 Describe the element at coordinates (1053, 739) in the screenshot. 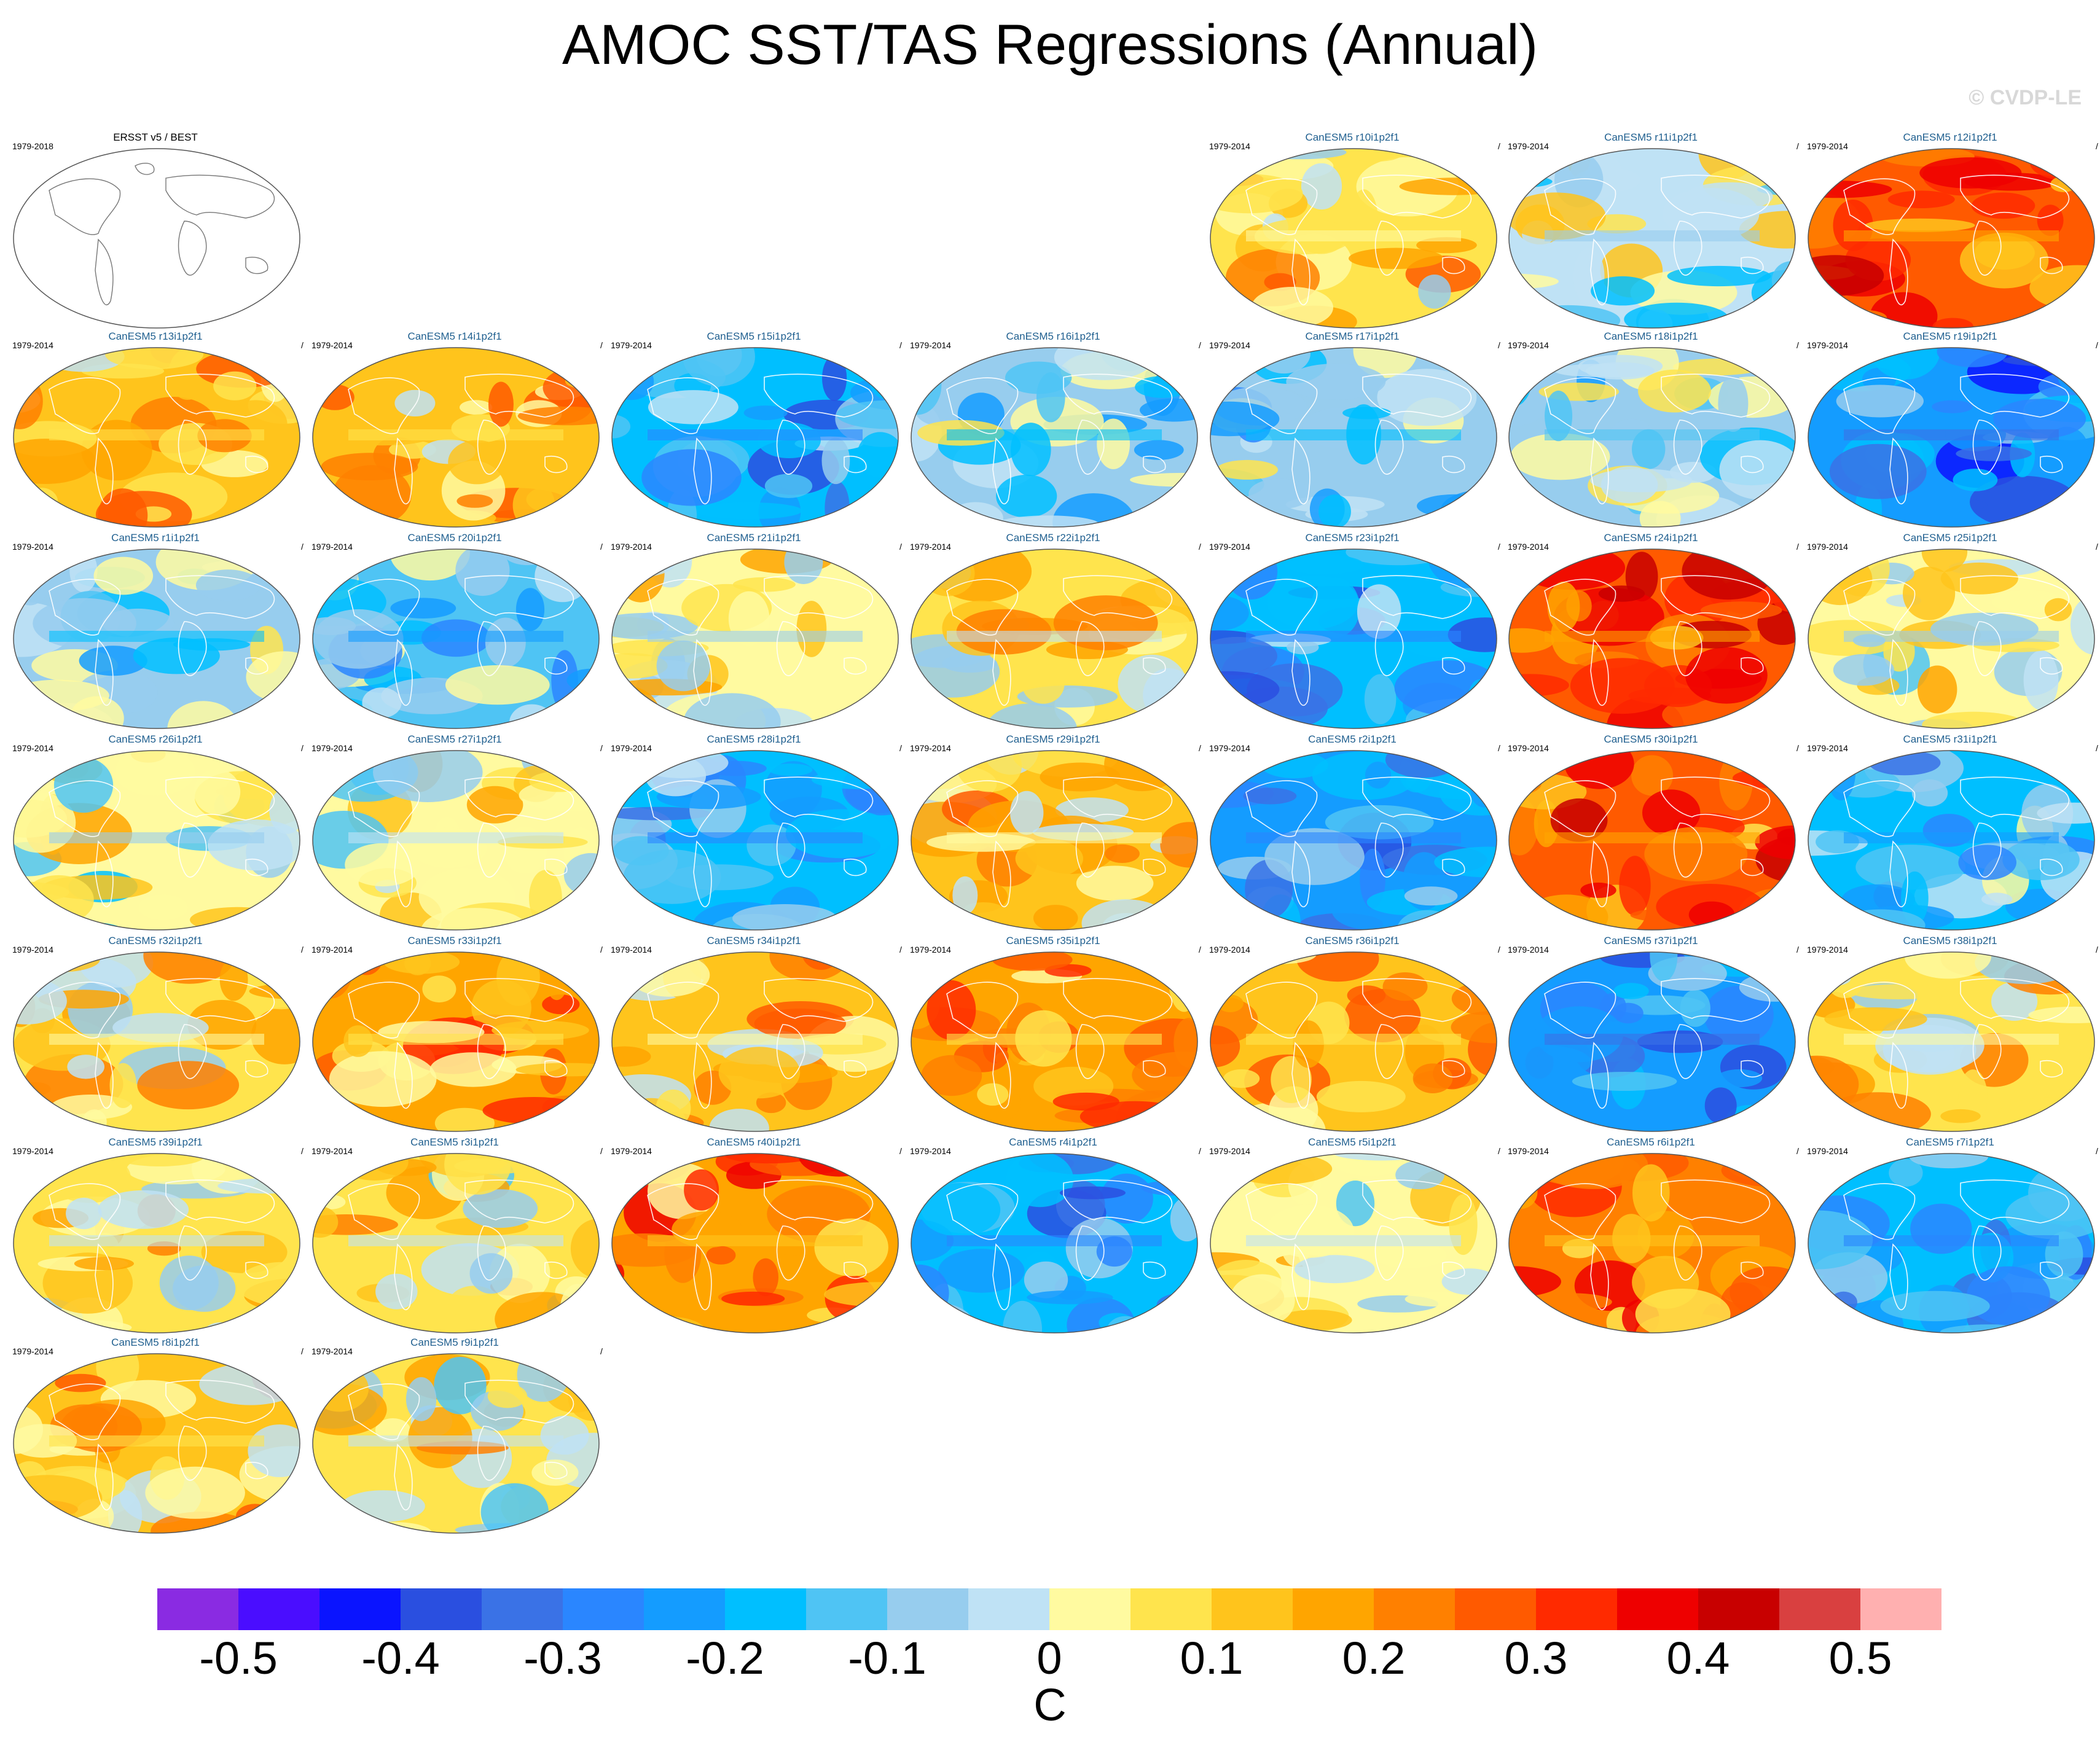

I see `panel-title: CanESM5 r29i1p2f1` at that location.